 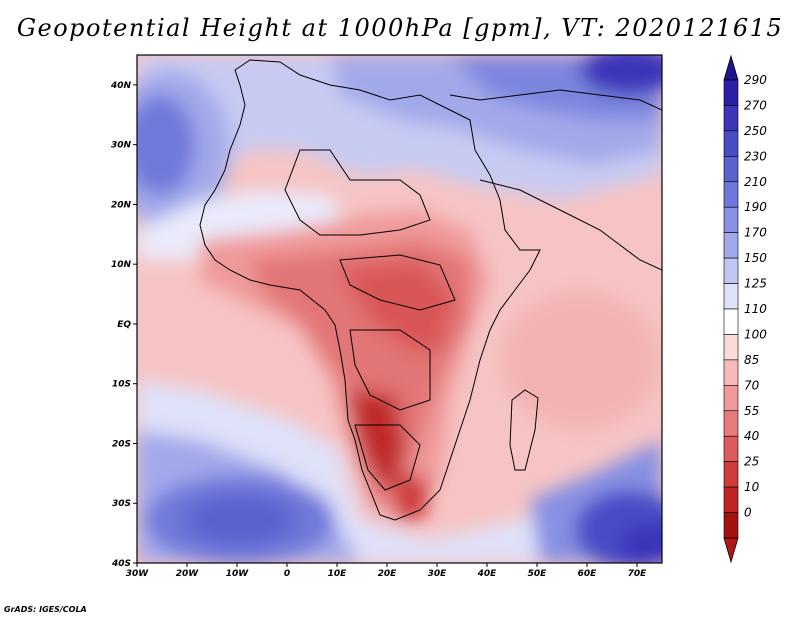 I want to click on colorbar-label: 100, so click(x=755, y=334).